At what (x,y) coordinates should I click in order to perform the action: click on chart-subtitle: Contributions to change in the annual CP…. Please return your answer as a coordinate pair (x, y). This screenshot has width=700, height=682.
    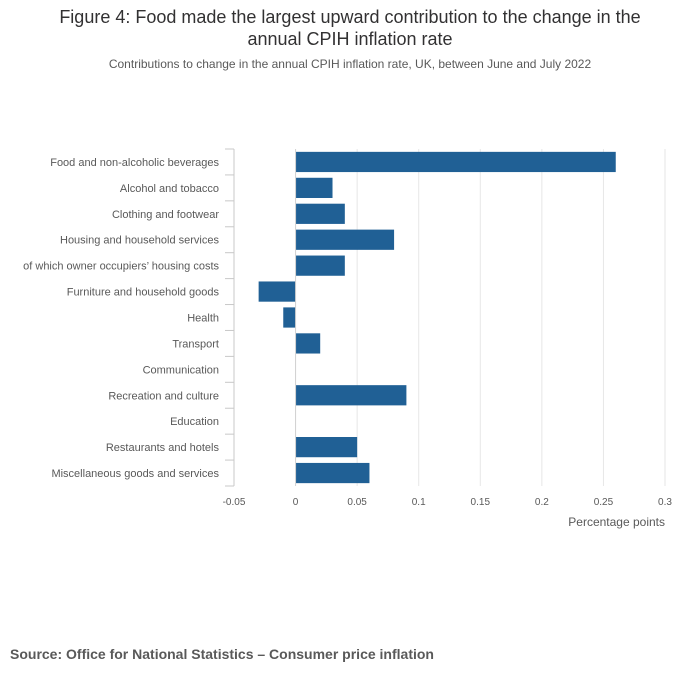
    Looking at the image, I should click on (350, 64).